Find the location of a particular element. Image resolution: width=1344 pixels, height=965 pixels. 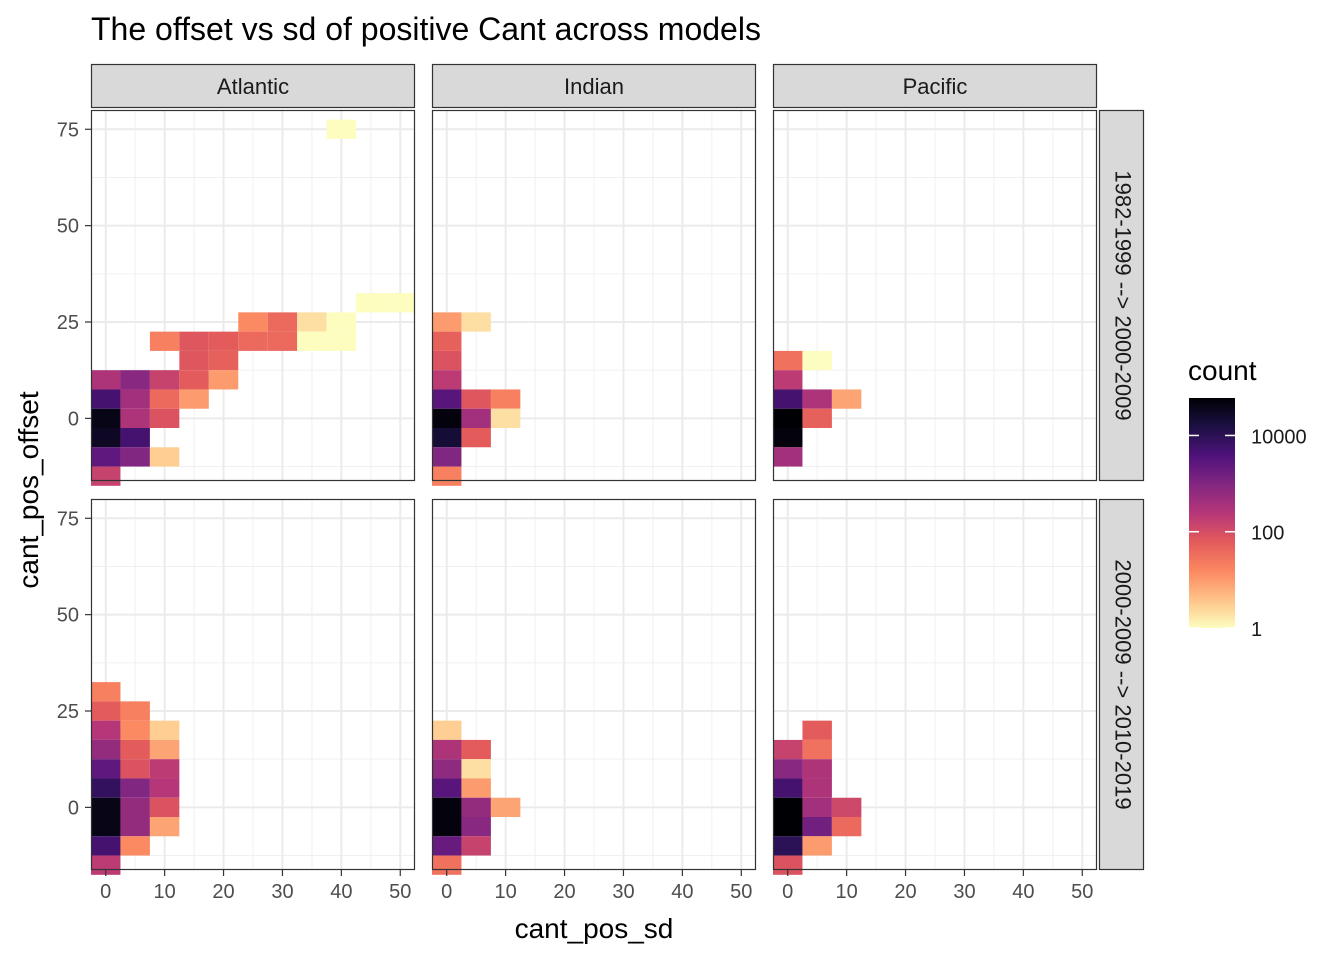

x-tick-label: 40 is located at coordinates (1023, 892).